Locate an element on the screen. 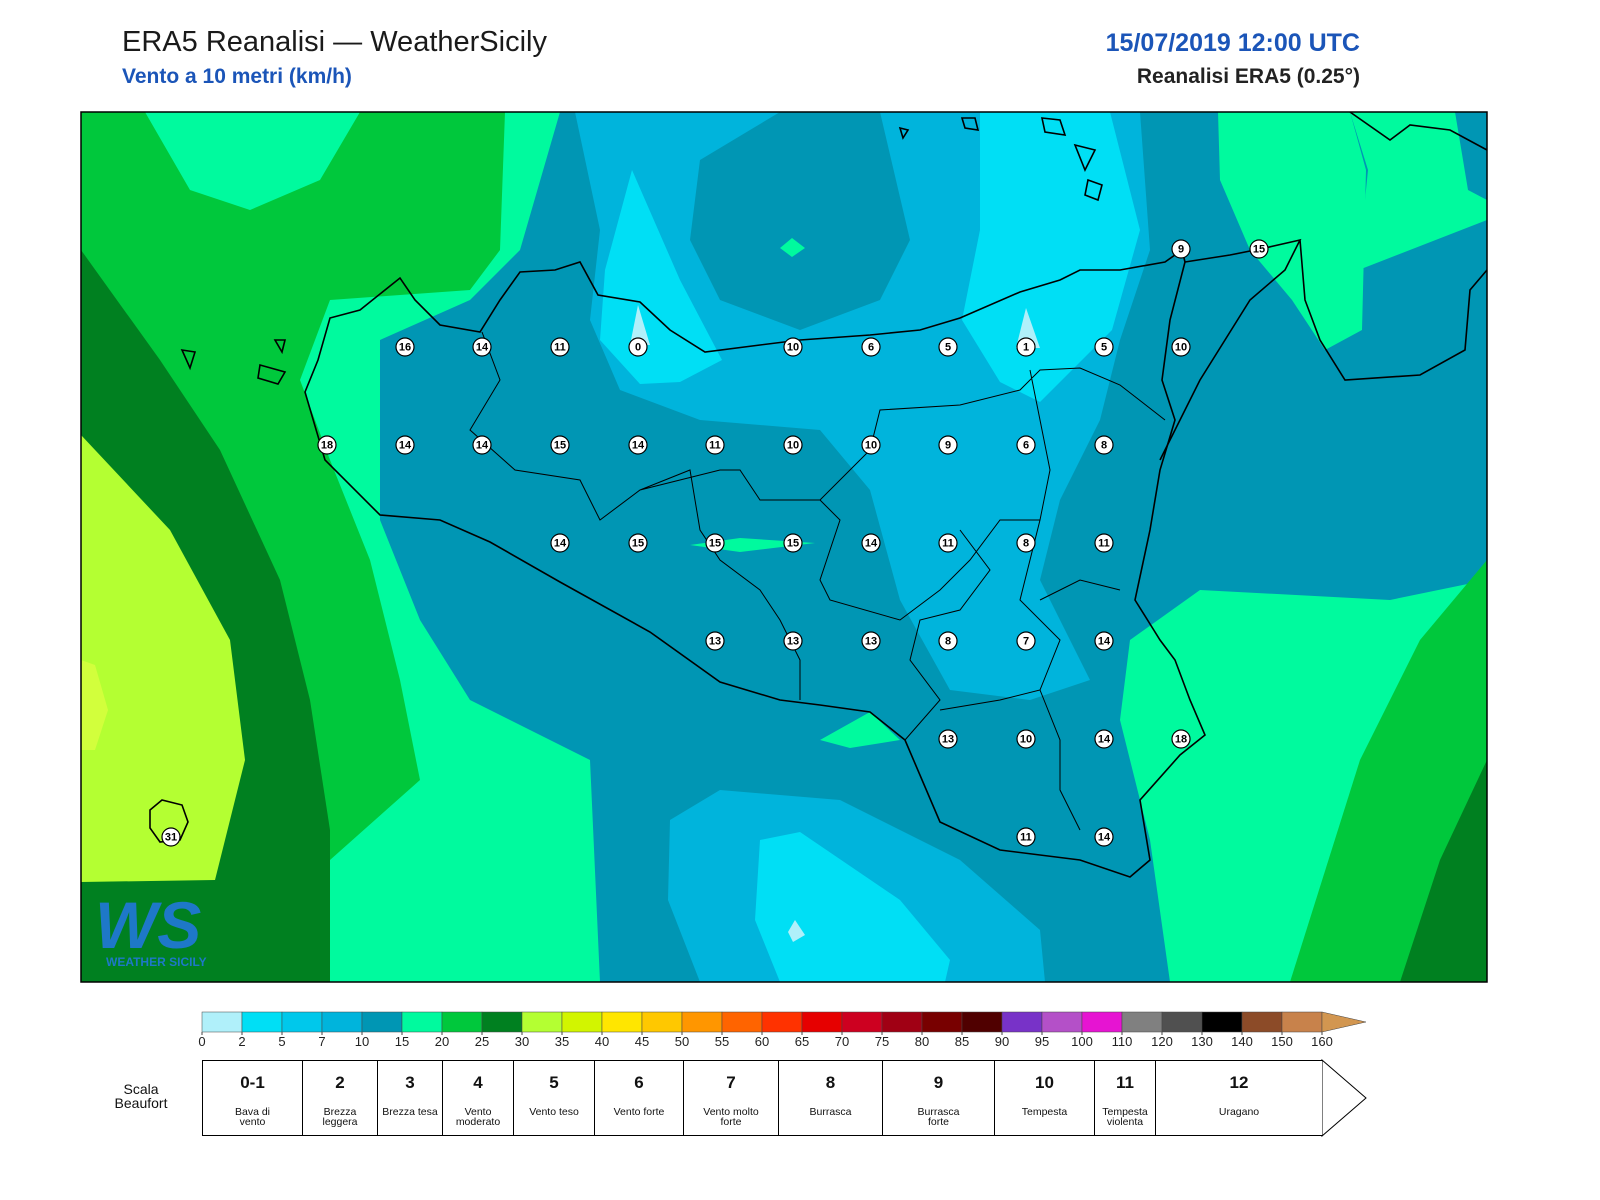 The height and width of the screenshot is (1200, 1600). station-value: 1 is located at coordinates (1026, 348).